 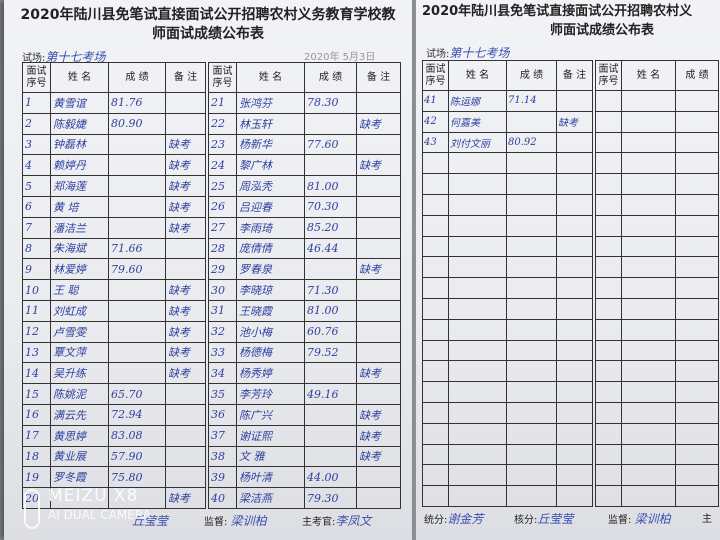 I want to click on cell-score: 81.00, so click(x=330, y=310).